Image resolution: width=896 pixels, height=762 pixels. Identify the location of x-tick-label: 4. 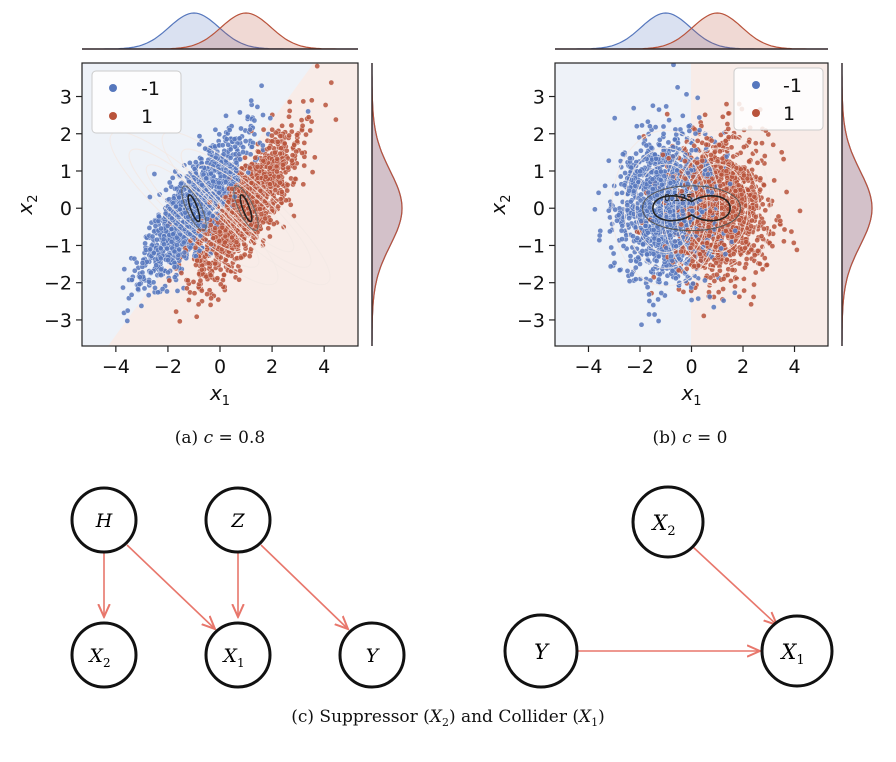
(324, 367).